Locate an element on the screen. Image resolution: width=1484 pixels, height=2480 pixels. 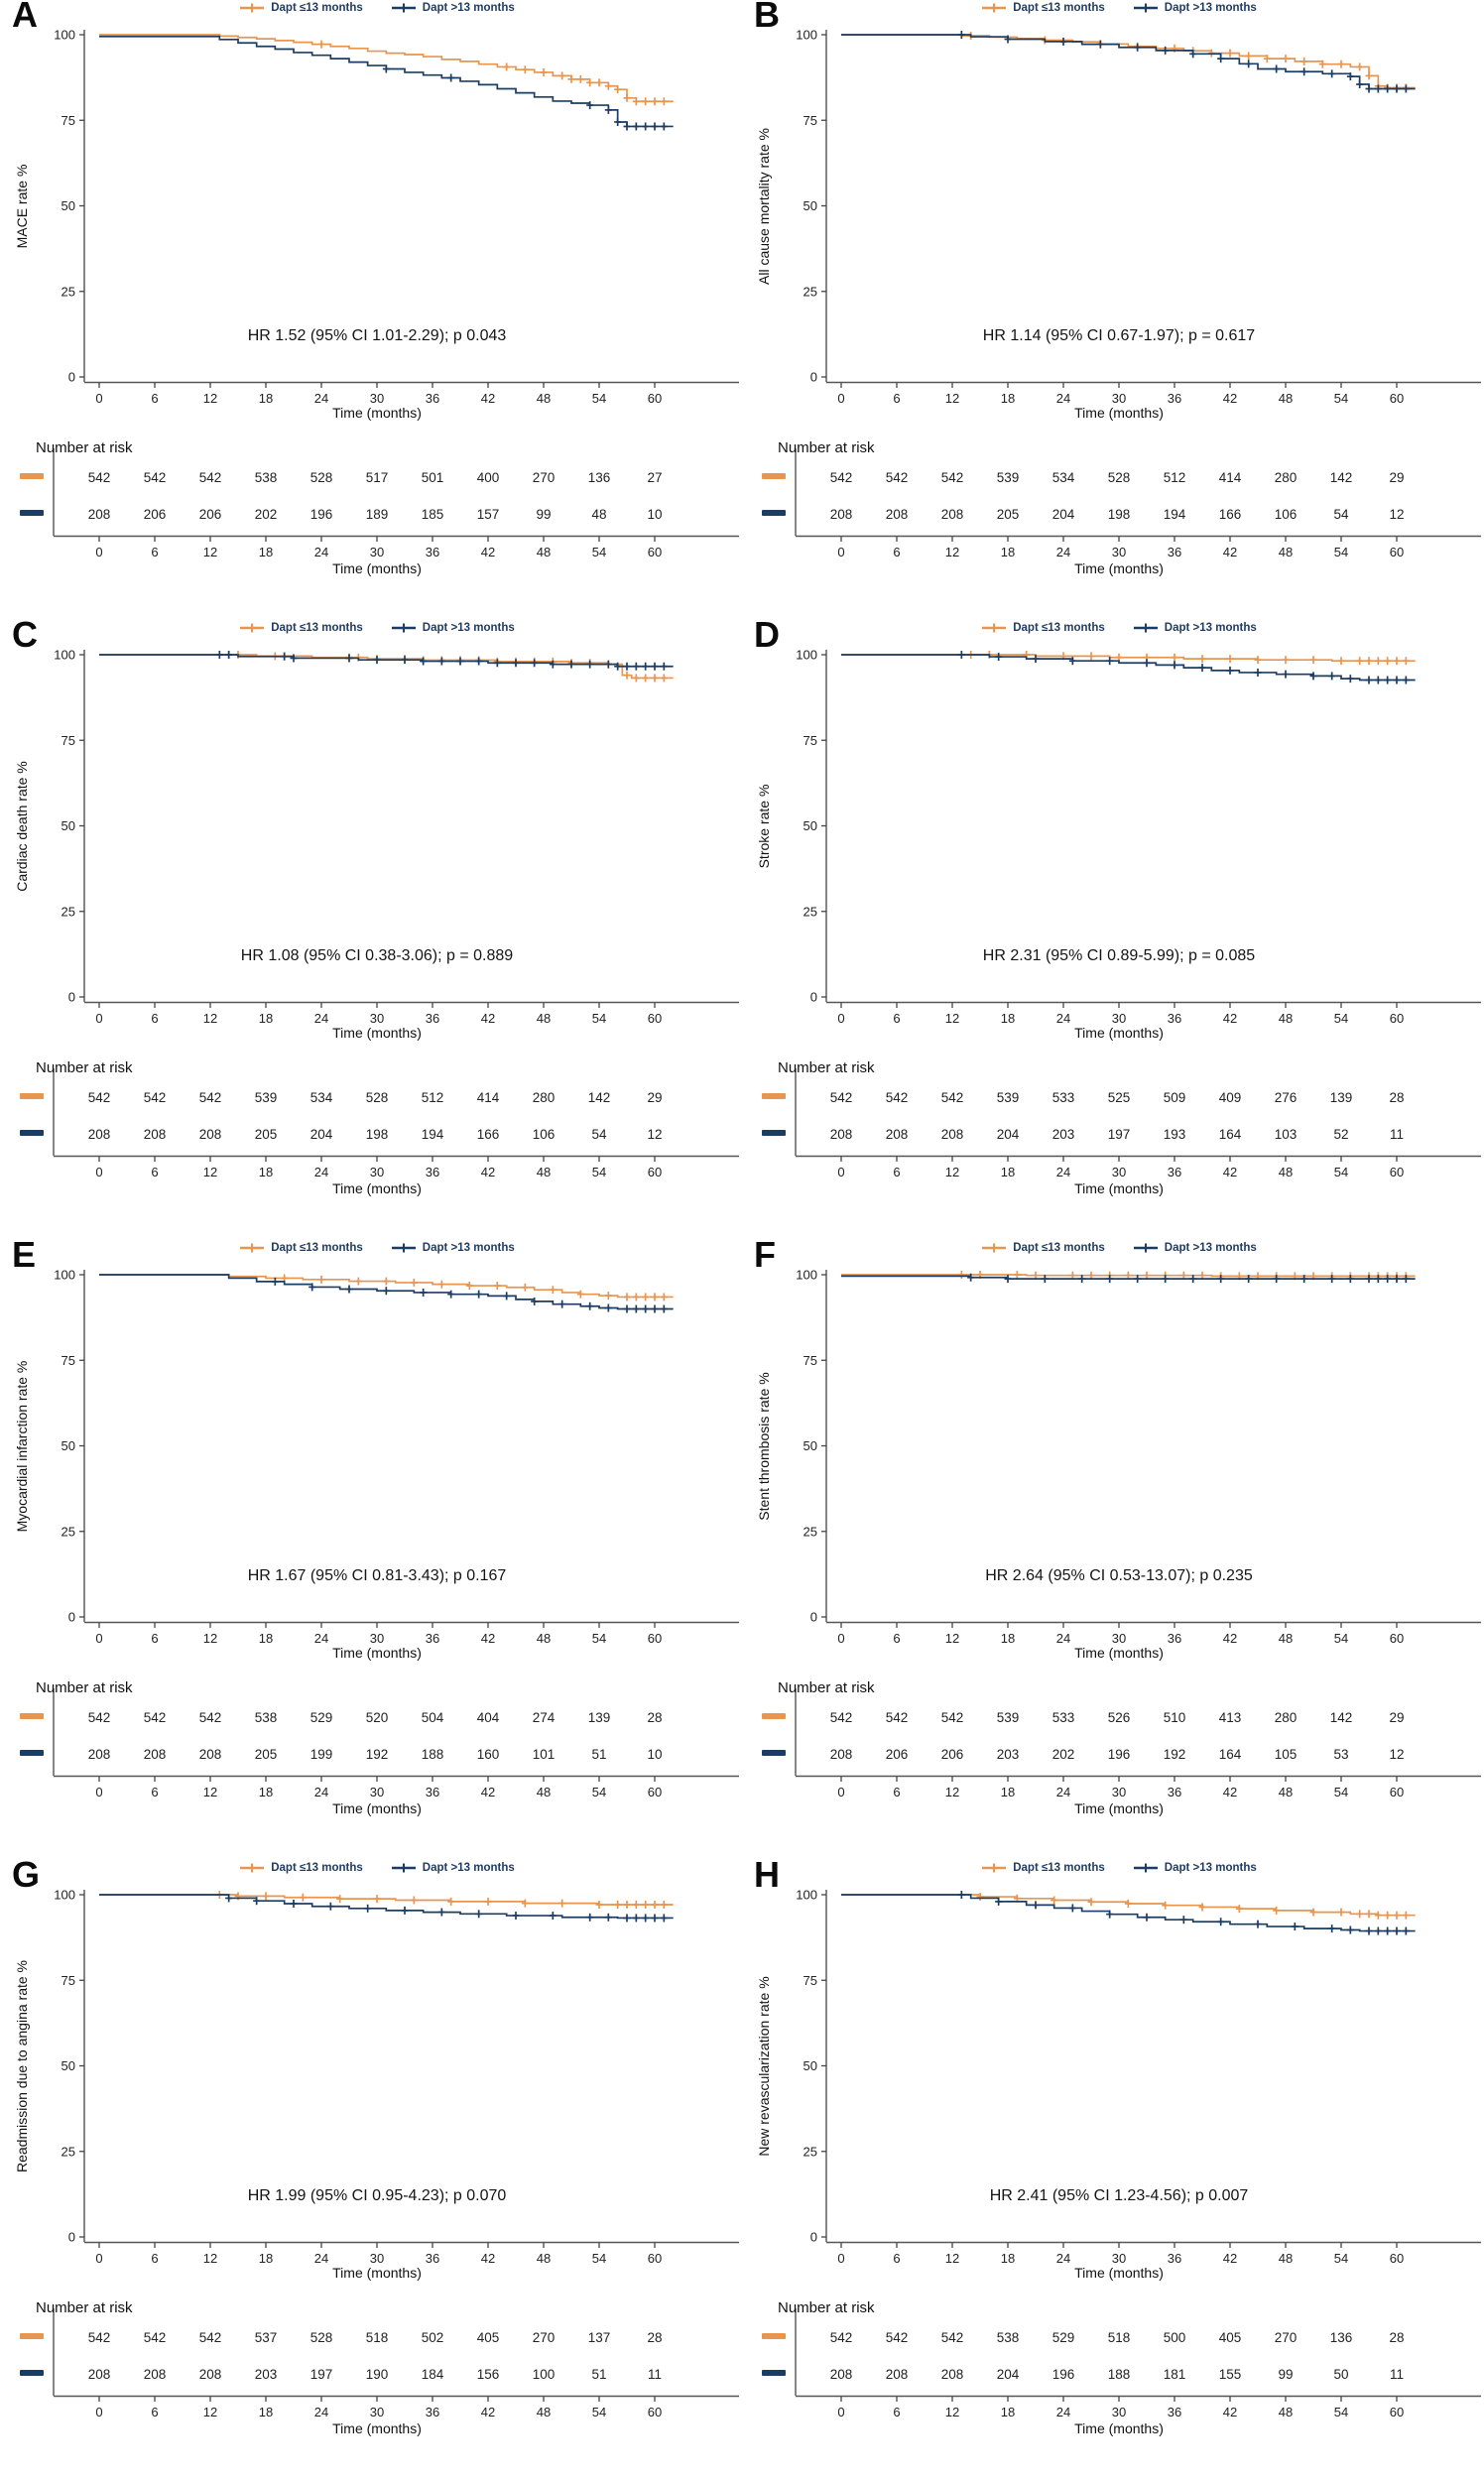
risk-x-tick-label: 24 is located at coordinates (321, 552).